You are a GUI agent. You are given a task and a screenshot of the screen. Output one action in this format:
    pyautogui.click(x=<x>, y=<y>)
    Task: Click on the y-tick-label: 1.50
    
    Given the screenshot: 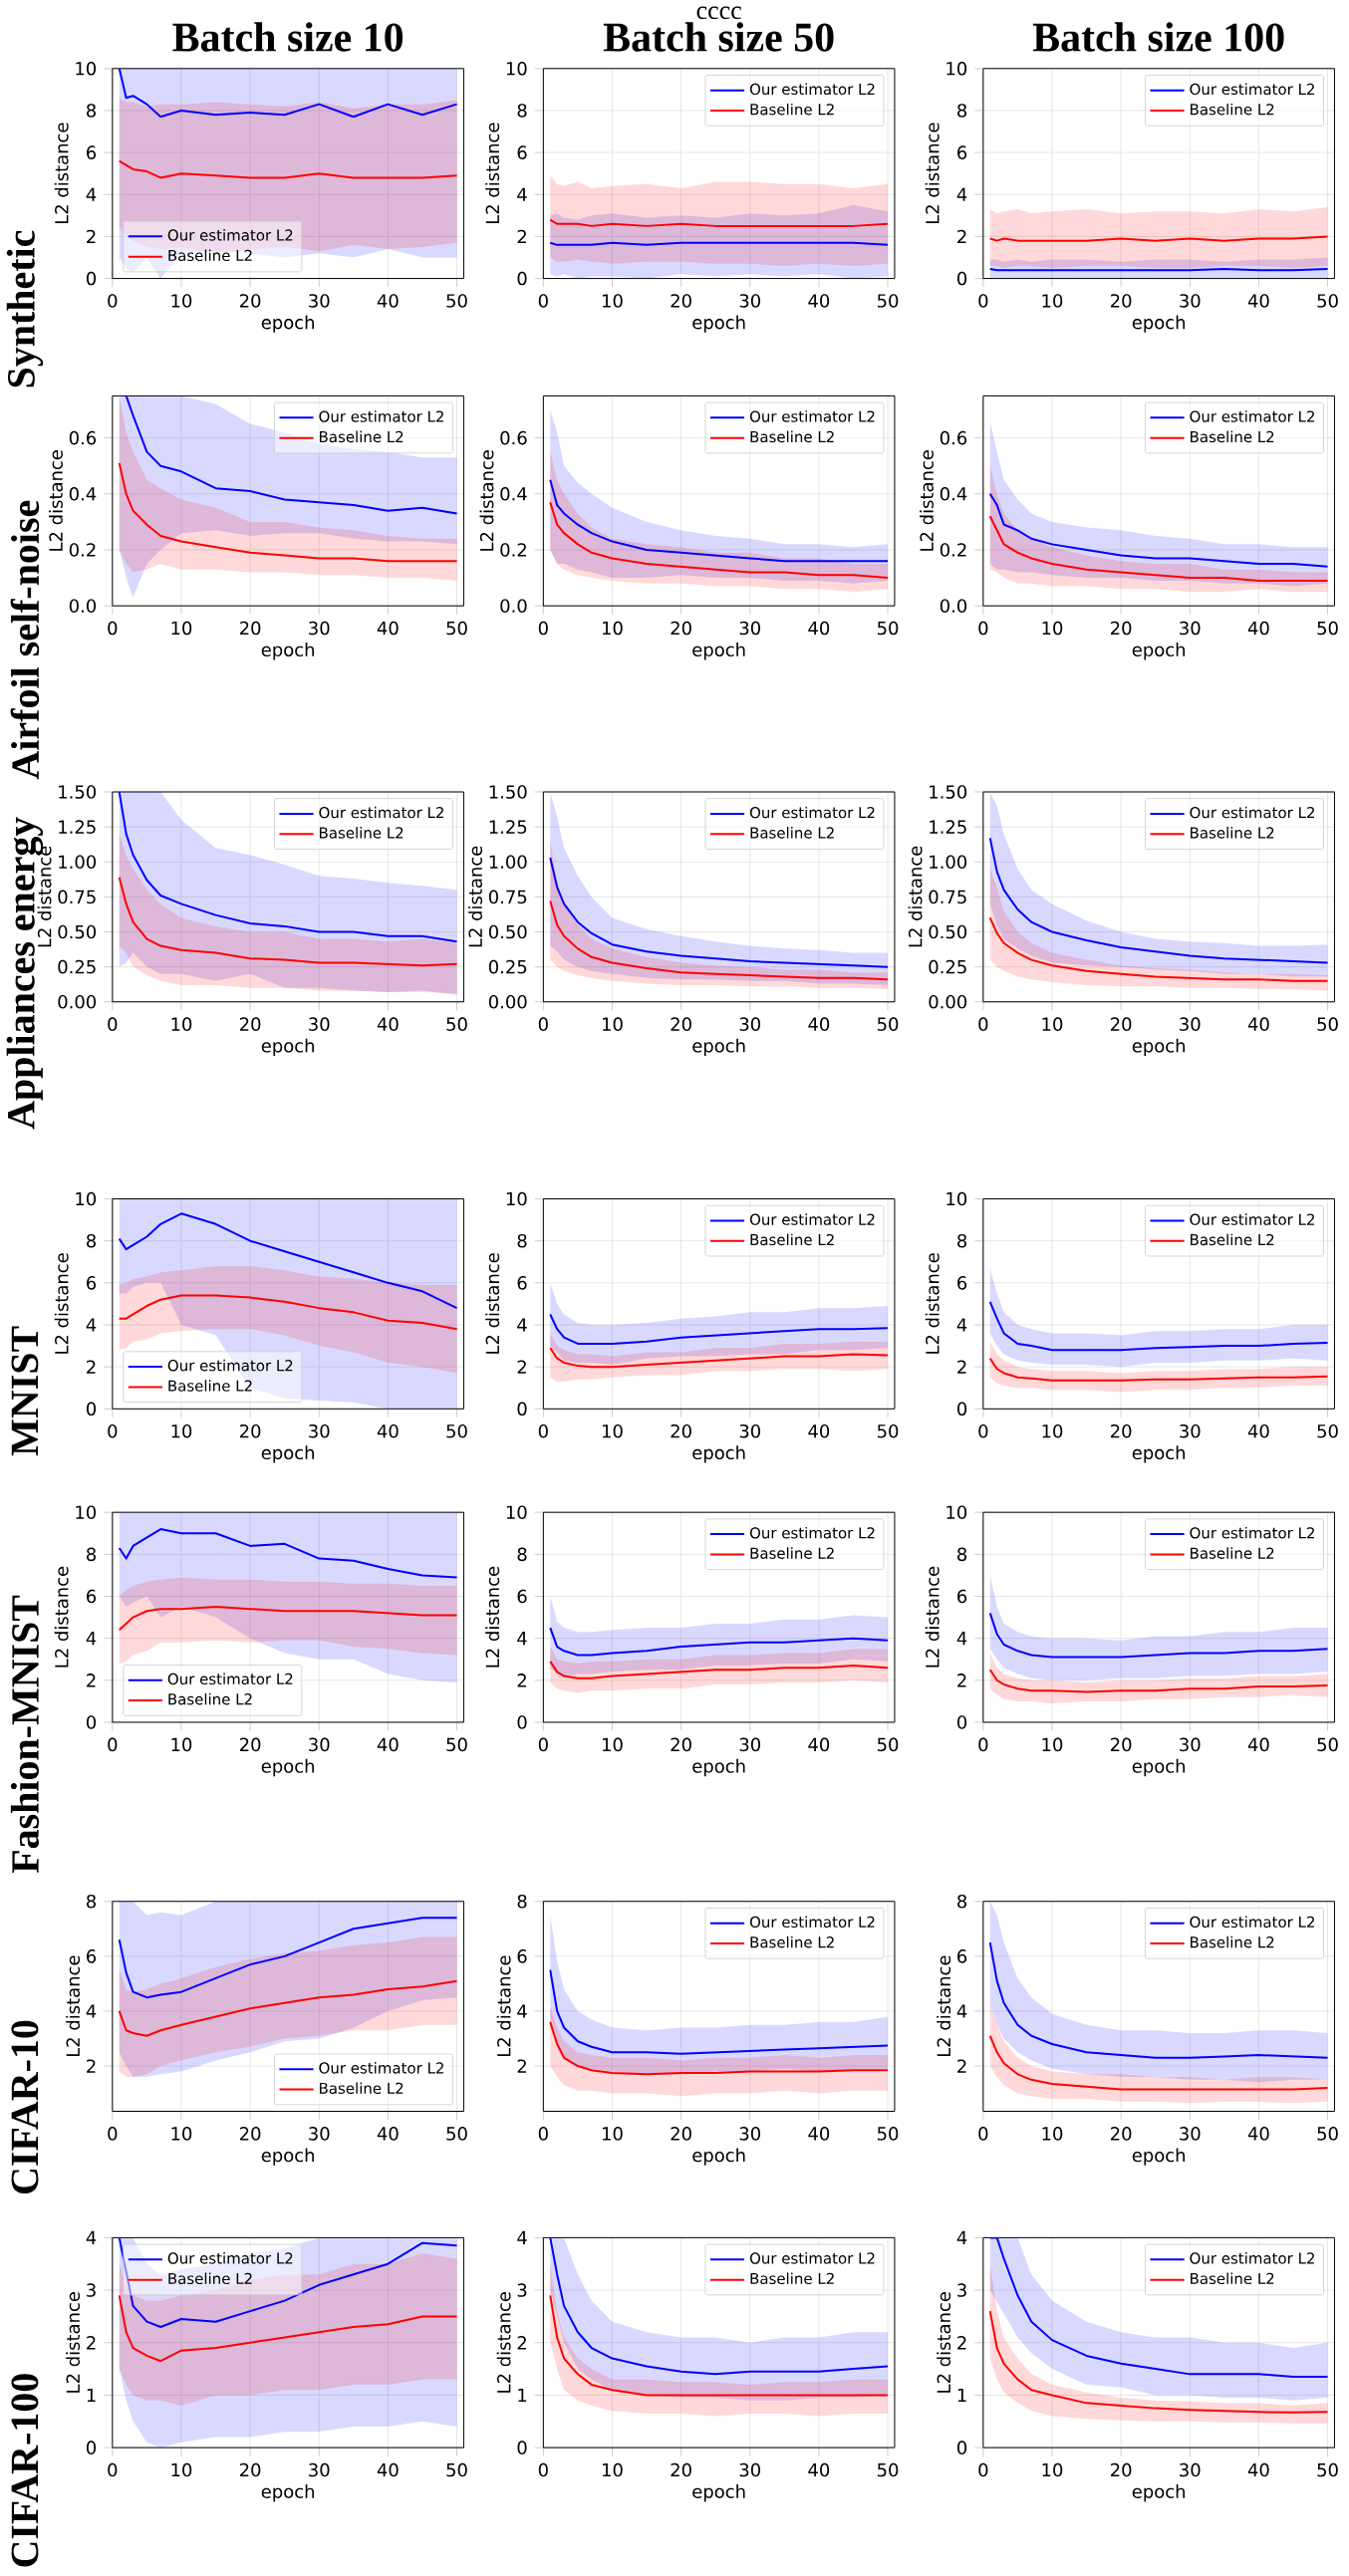 What is the action you would take?
    pyautogui.click(x=77, y=792)
    